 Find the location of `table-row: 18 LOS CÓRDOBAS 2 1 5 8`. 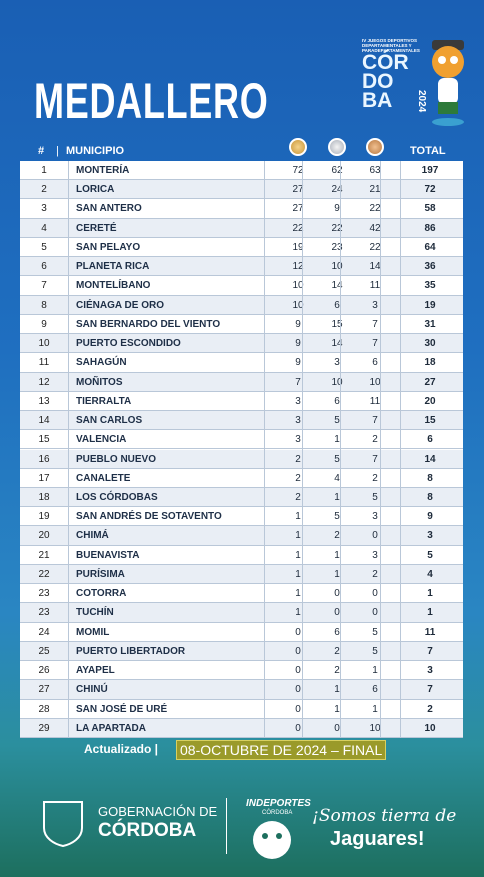

table-row: 18 LOS CÓRDOBAS 2 1 5 8 is located at coordinates (241, 497).